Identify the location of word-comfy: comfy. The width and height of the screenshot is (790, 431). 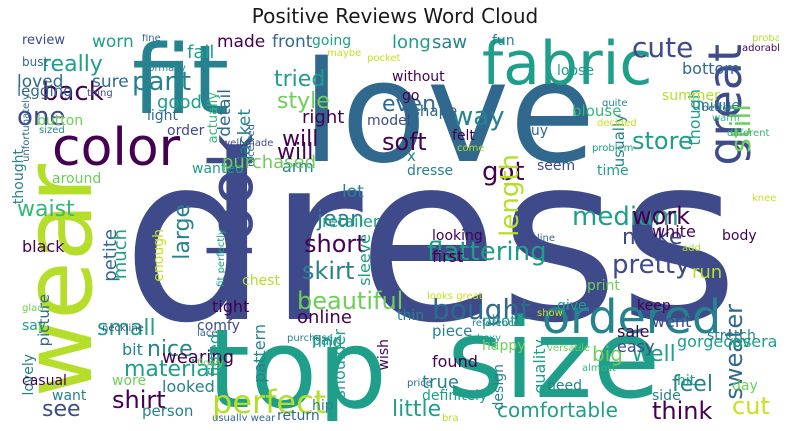
(218, 326).